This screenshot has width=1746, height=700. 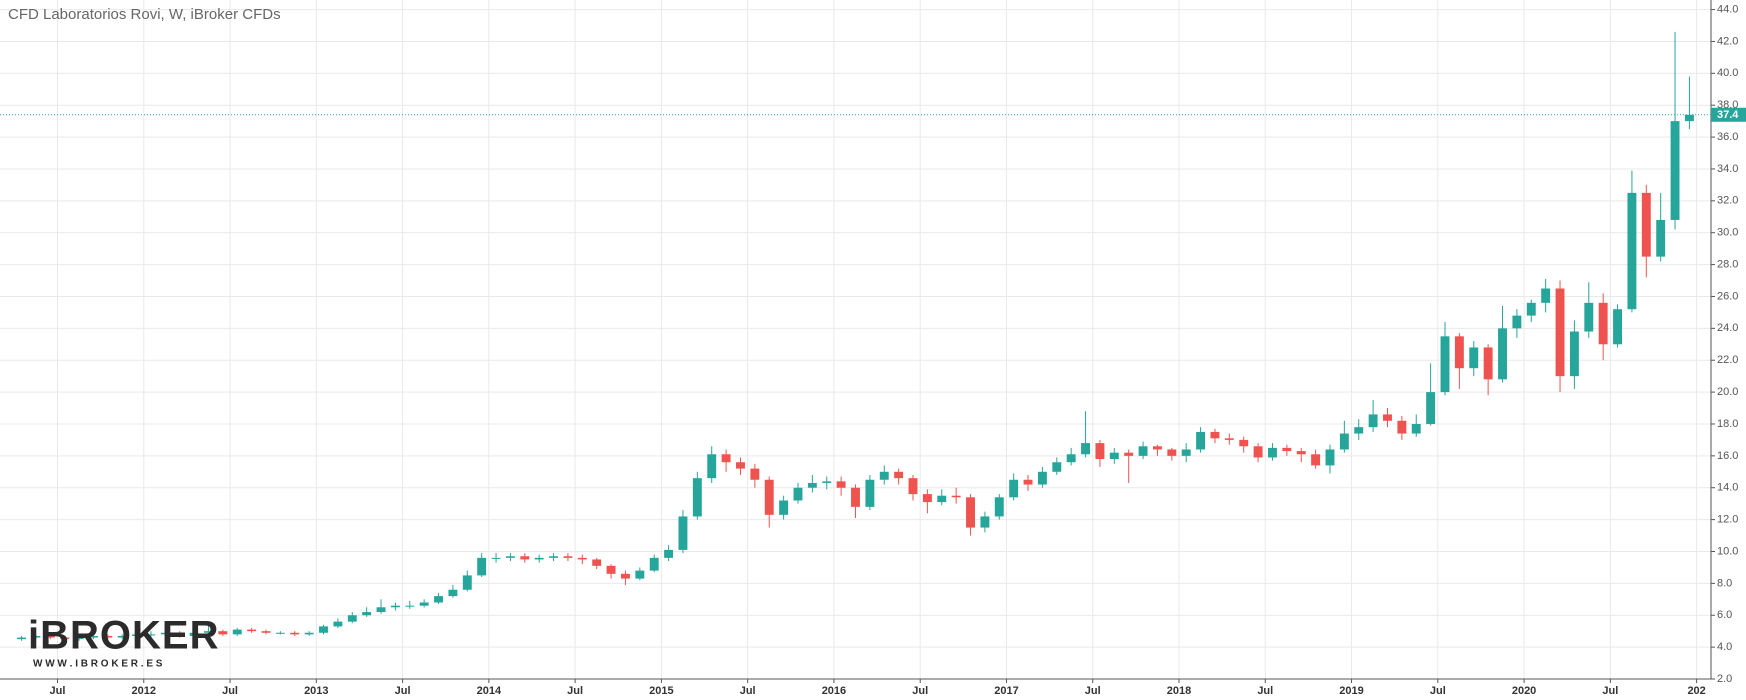 I want to click on y-tick-label: 14.0, so click(x=1727, y=488).